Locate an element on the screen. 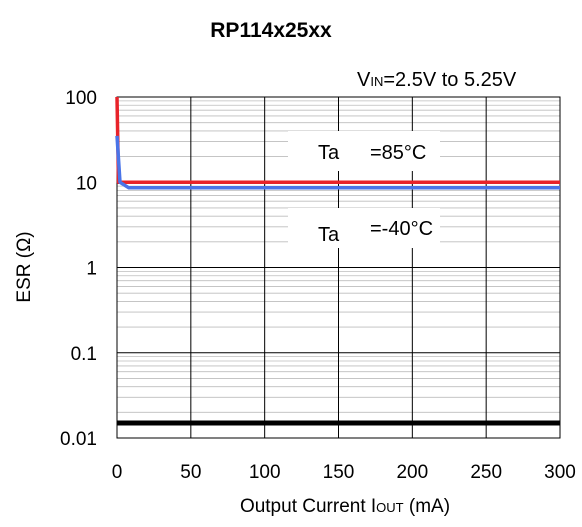  annotation-85: Ta =85°C is located at coordinates (372, 153).